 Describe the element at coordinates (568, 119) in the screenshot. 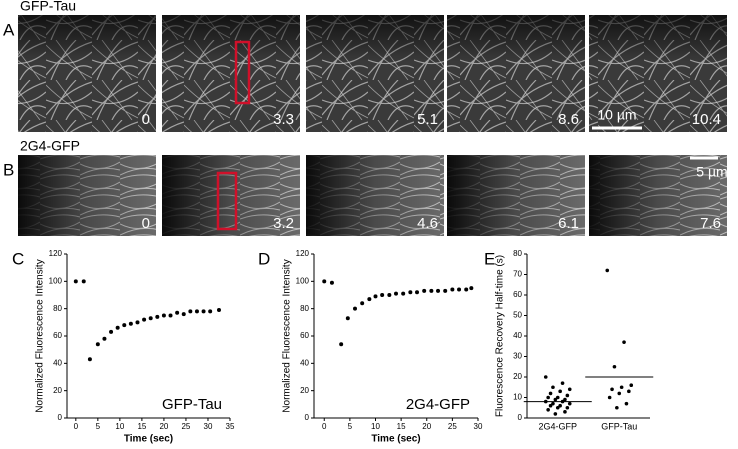

I see `time-label: 8.6` at that location.